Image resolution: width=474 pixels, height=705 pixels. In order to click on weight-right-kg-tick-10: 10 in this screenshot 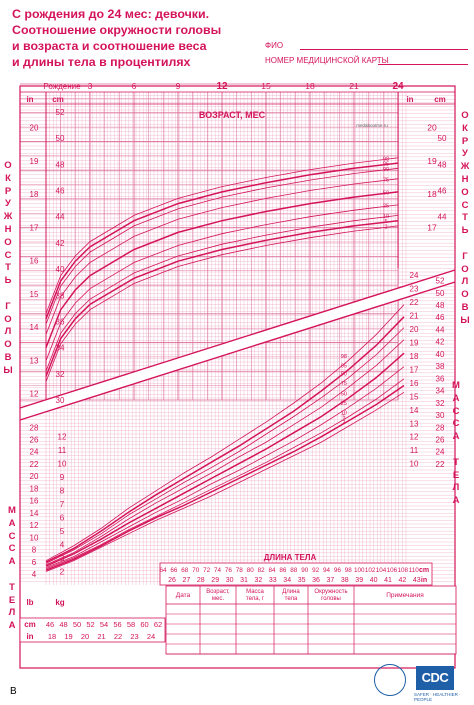, I will do `click(414, 464)`.